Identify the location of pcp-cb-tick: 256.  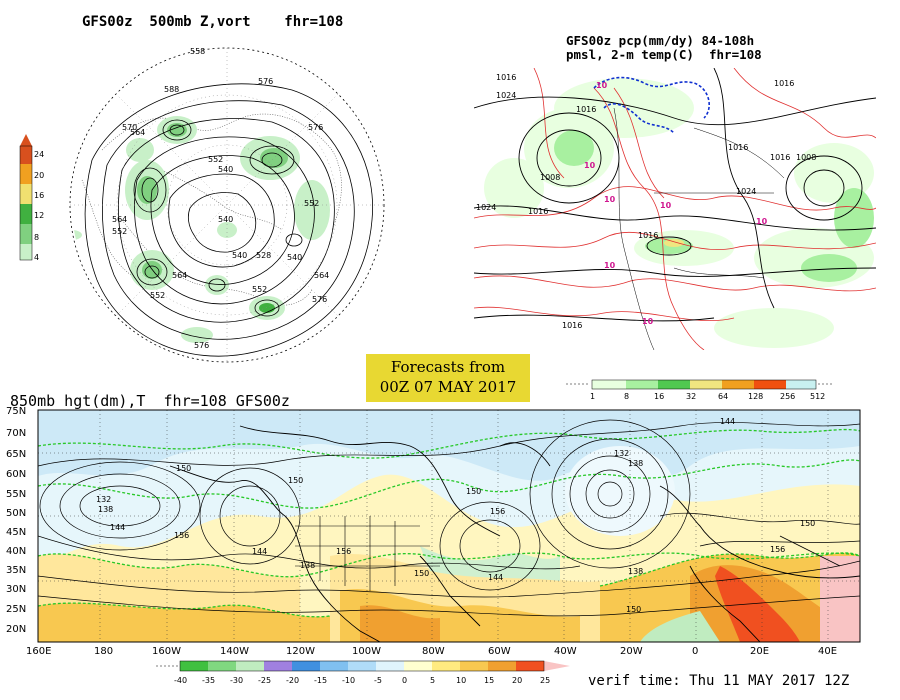
(787, 396).